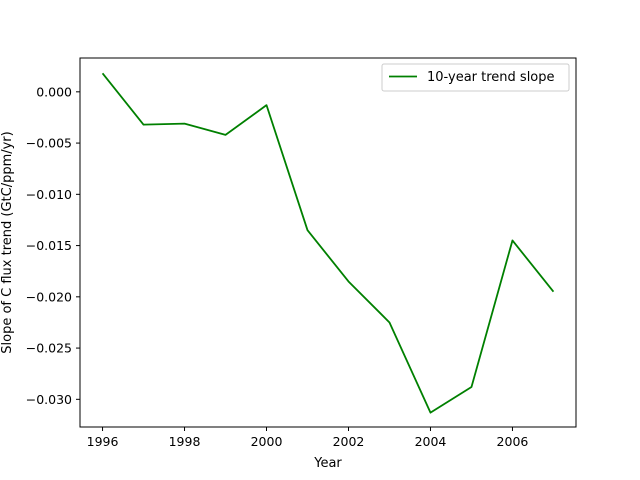 This screenshot has height=480, width=640. Describe the element at coordinates (49, 399) in the screenshot. I see `y-tick-label: −0.030` at that location.